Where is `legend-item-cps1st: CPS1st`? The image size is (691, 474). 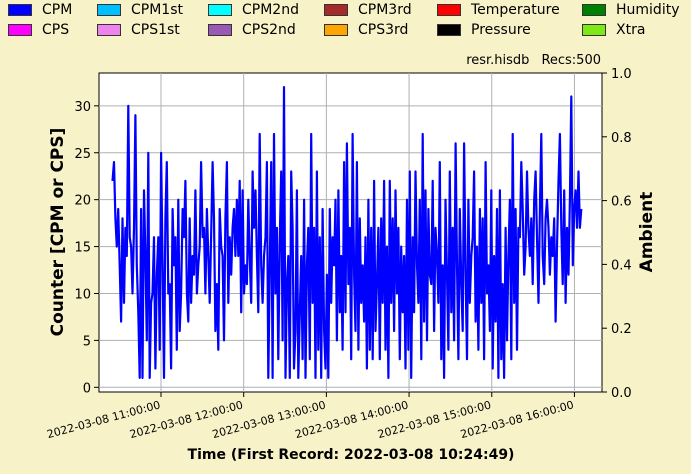 legend-item-cps1st: CPS1st is located at coordinates (138, 30).